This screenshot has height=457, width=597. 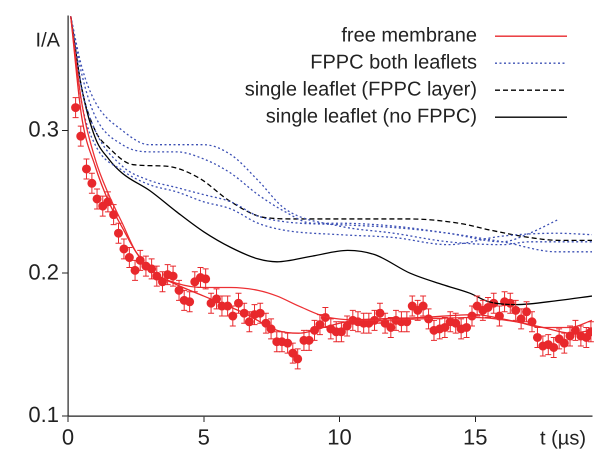 What do you see at coordinates (339, 437) in the screenshot?
I see `x-tick-label: 10` at bounding box center [339, 437].